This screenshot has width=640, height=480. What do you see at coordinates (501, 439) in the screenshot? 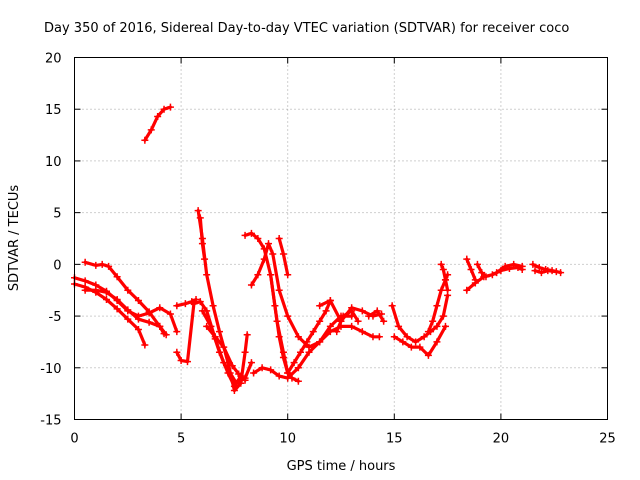
I see `x-tick-label: 20` at bounding box center [501, 439].